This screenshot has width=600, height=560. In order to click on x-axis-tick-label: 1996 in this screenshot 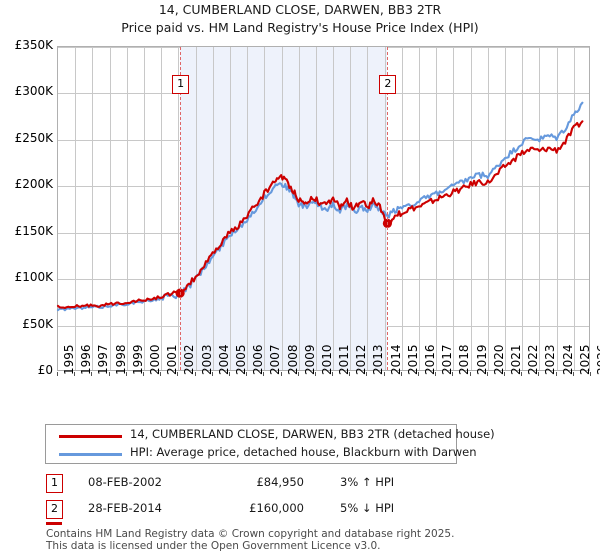, I will do `click(86, 359)`.